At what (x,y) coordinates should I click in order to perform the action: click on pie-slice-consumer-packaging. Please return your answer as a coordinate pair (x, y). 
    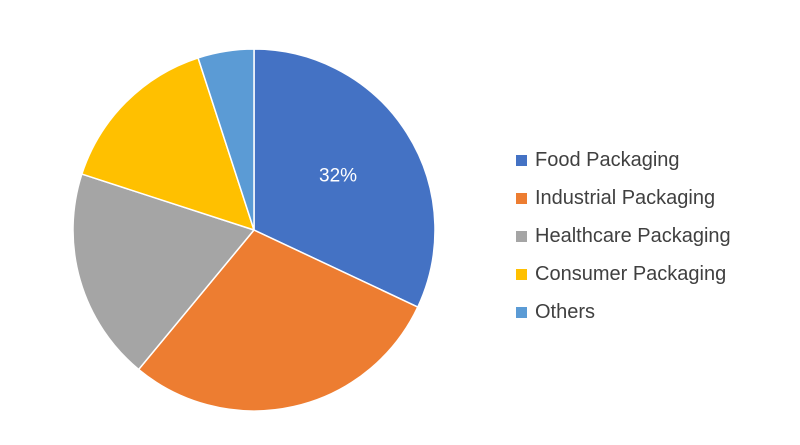
    Looking at the image, I should click on (168, 144).